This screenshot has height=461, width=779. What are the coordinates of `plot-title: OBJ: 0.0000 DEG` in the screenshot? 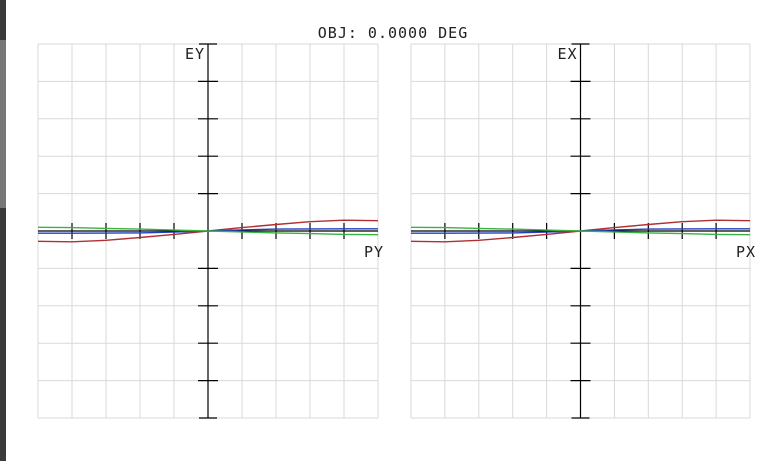 It's located at (393, 33).